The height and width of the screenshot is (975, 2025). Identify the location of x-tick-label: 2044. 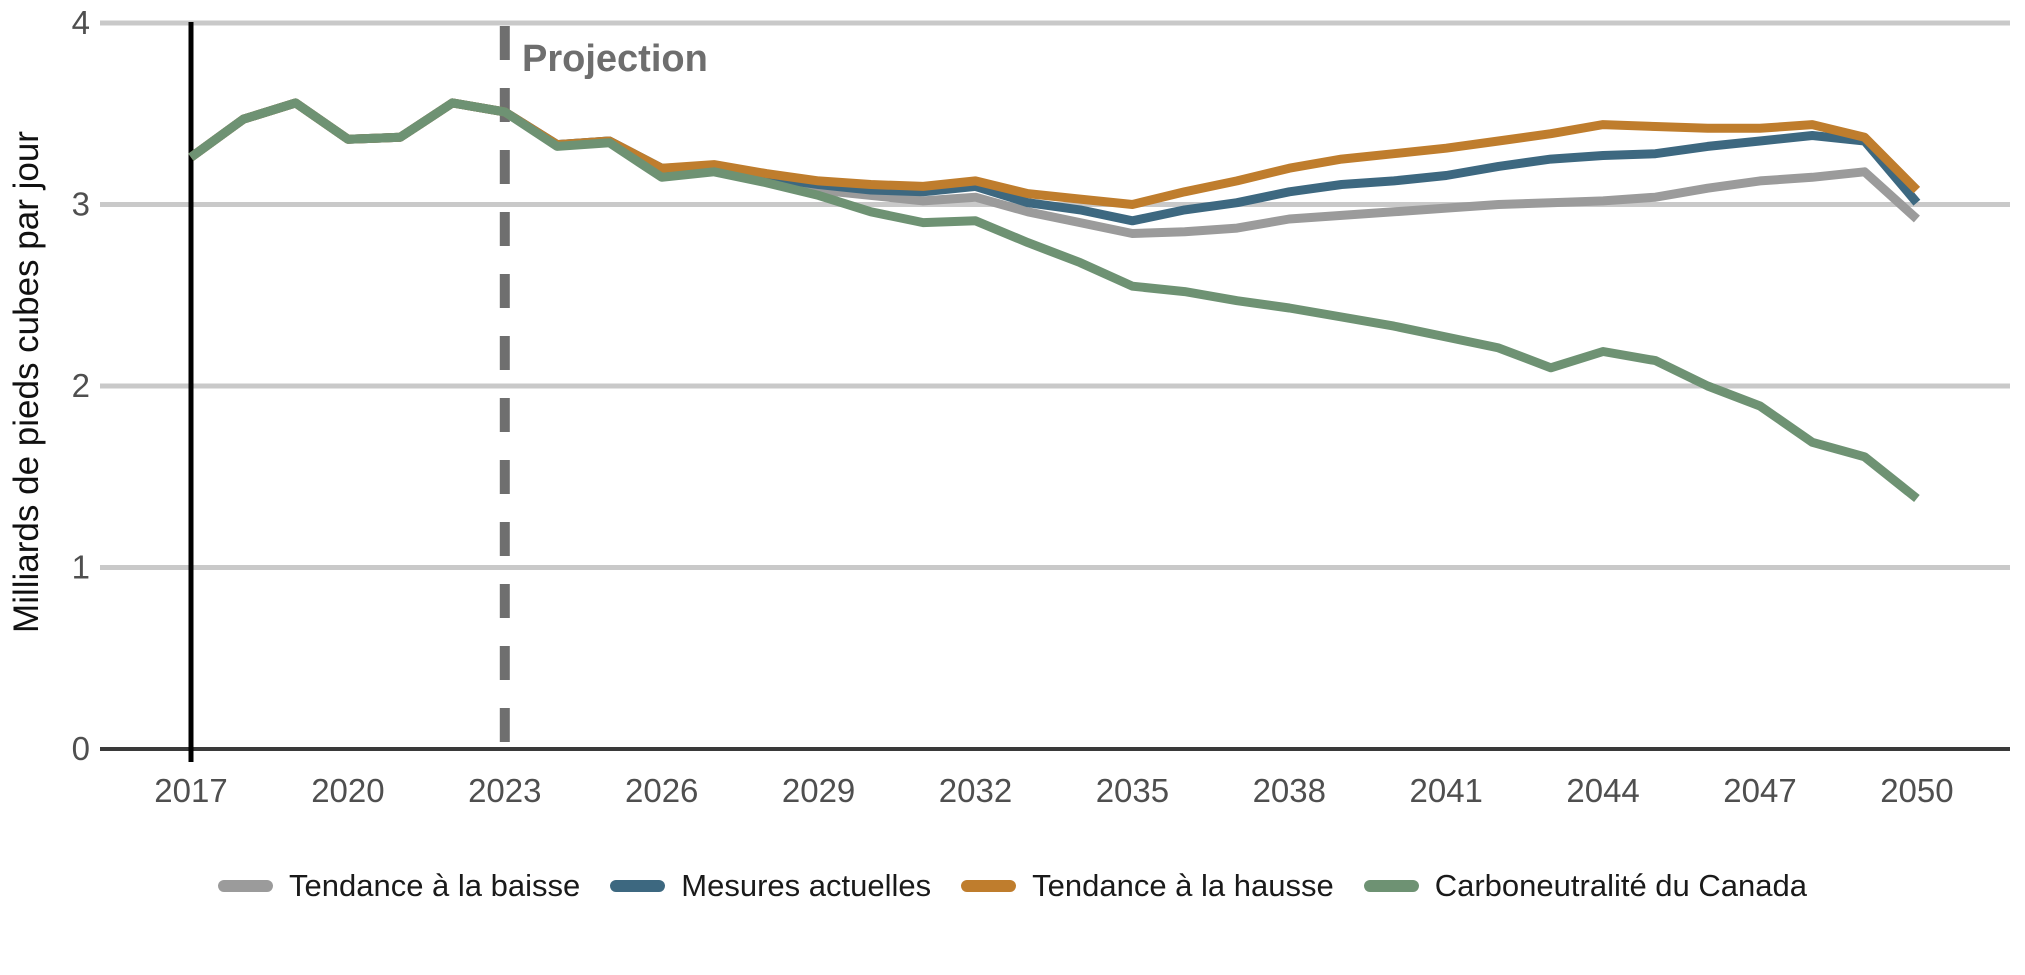
(1602, 790).